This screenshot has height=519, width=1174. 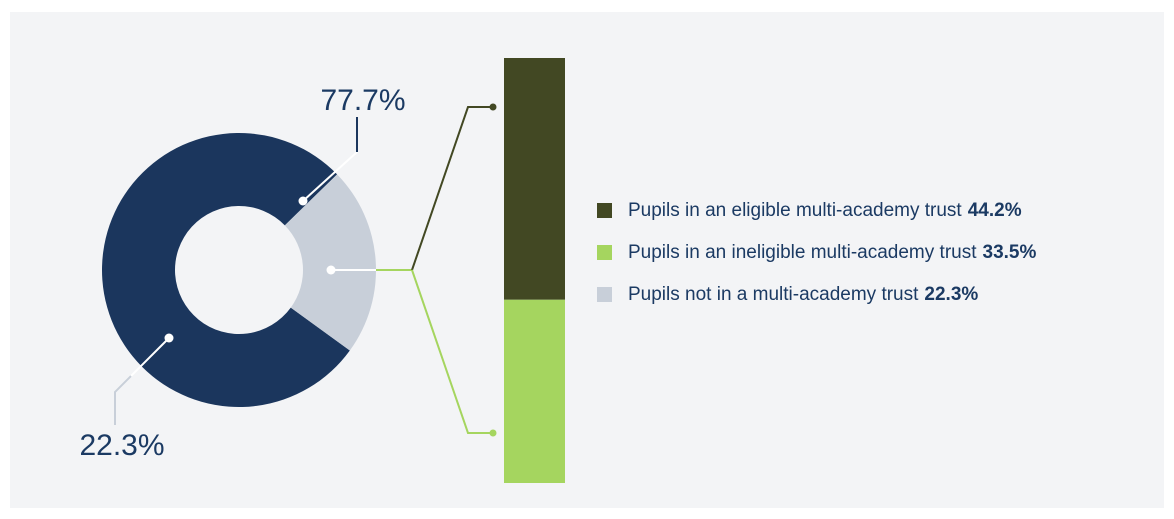 What do you see at coordinates (773, 294) in the screenshot?
I see `legend-text-not-mat: Pupils not in a multi-academy trust` at bounding box center [773, 294].